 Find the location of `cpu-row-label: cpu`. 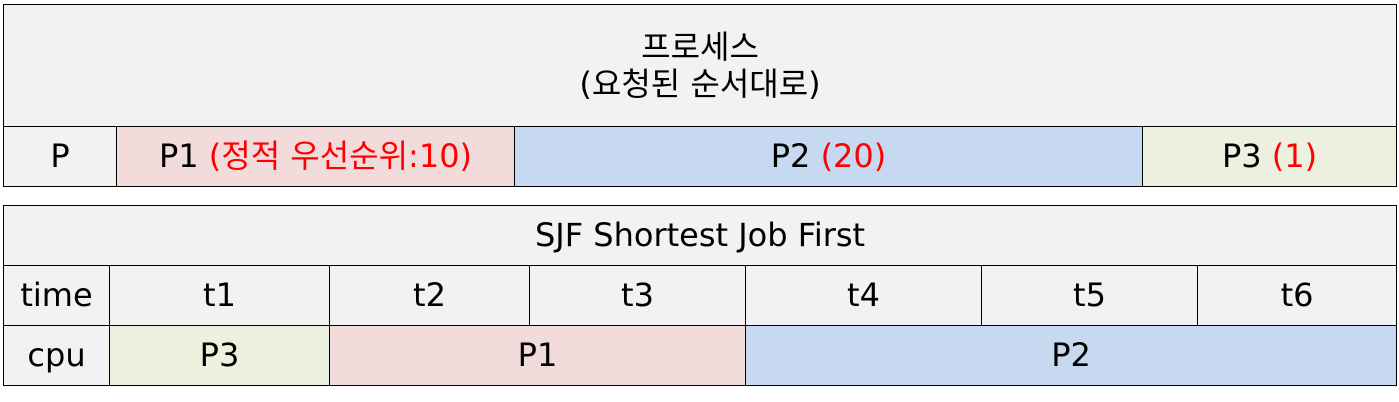

cpu-row-label: cpu is located at coordinates (56, 355).